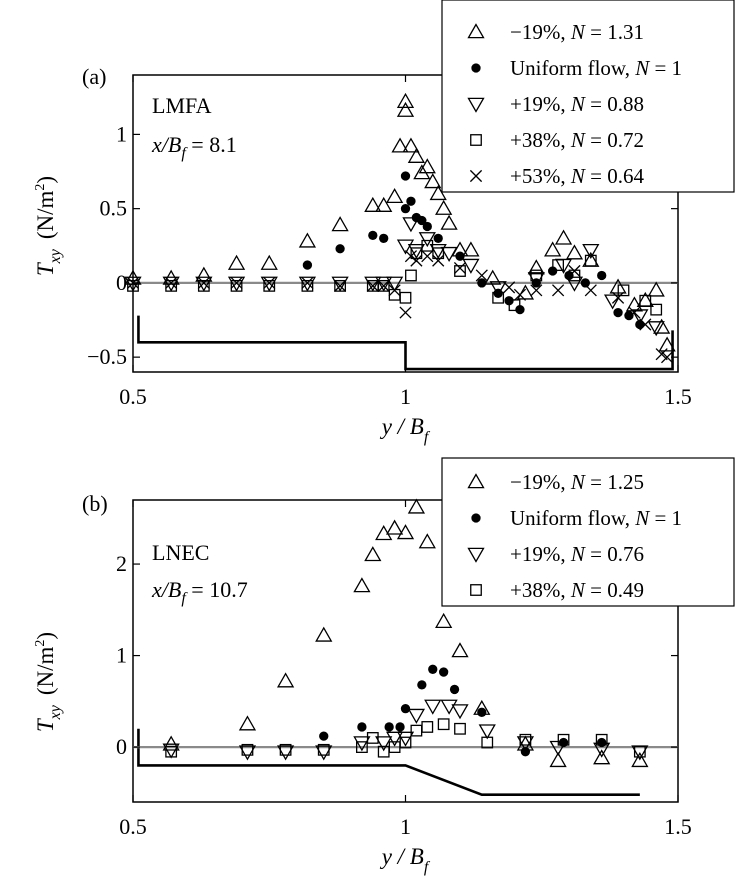 The width and height of the screenshot is (739, 884). I want to click on x-axis-main-b: y / B, so click(402, 856).